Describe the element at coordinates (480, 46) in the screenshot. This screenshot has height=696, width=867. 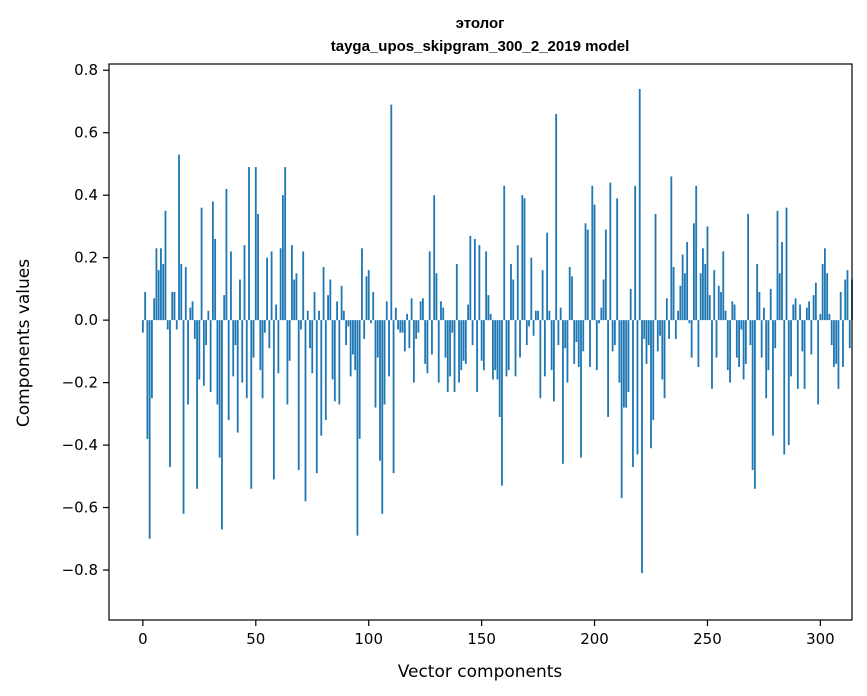
I see `chart-subtitle: tayga_upos_skipgram_300_2_2019 model` at that location.